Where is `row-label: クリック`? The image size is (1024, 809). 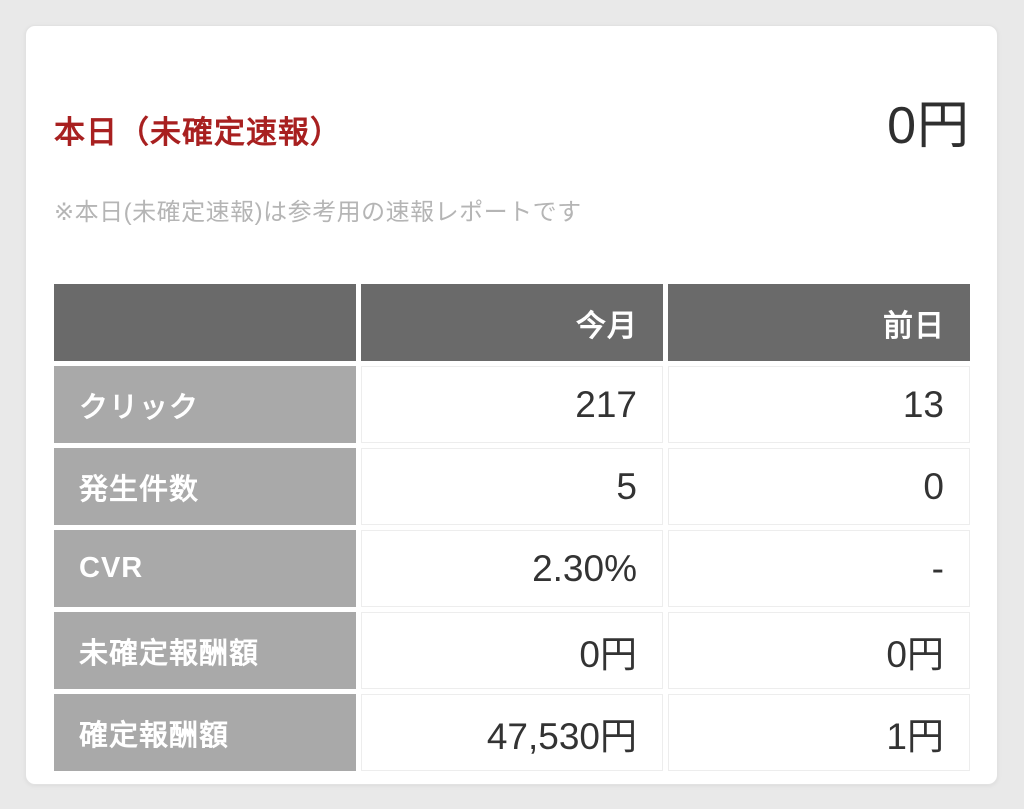 row-label: クリック is located at coordinates (205, 404).